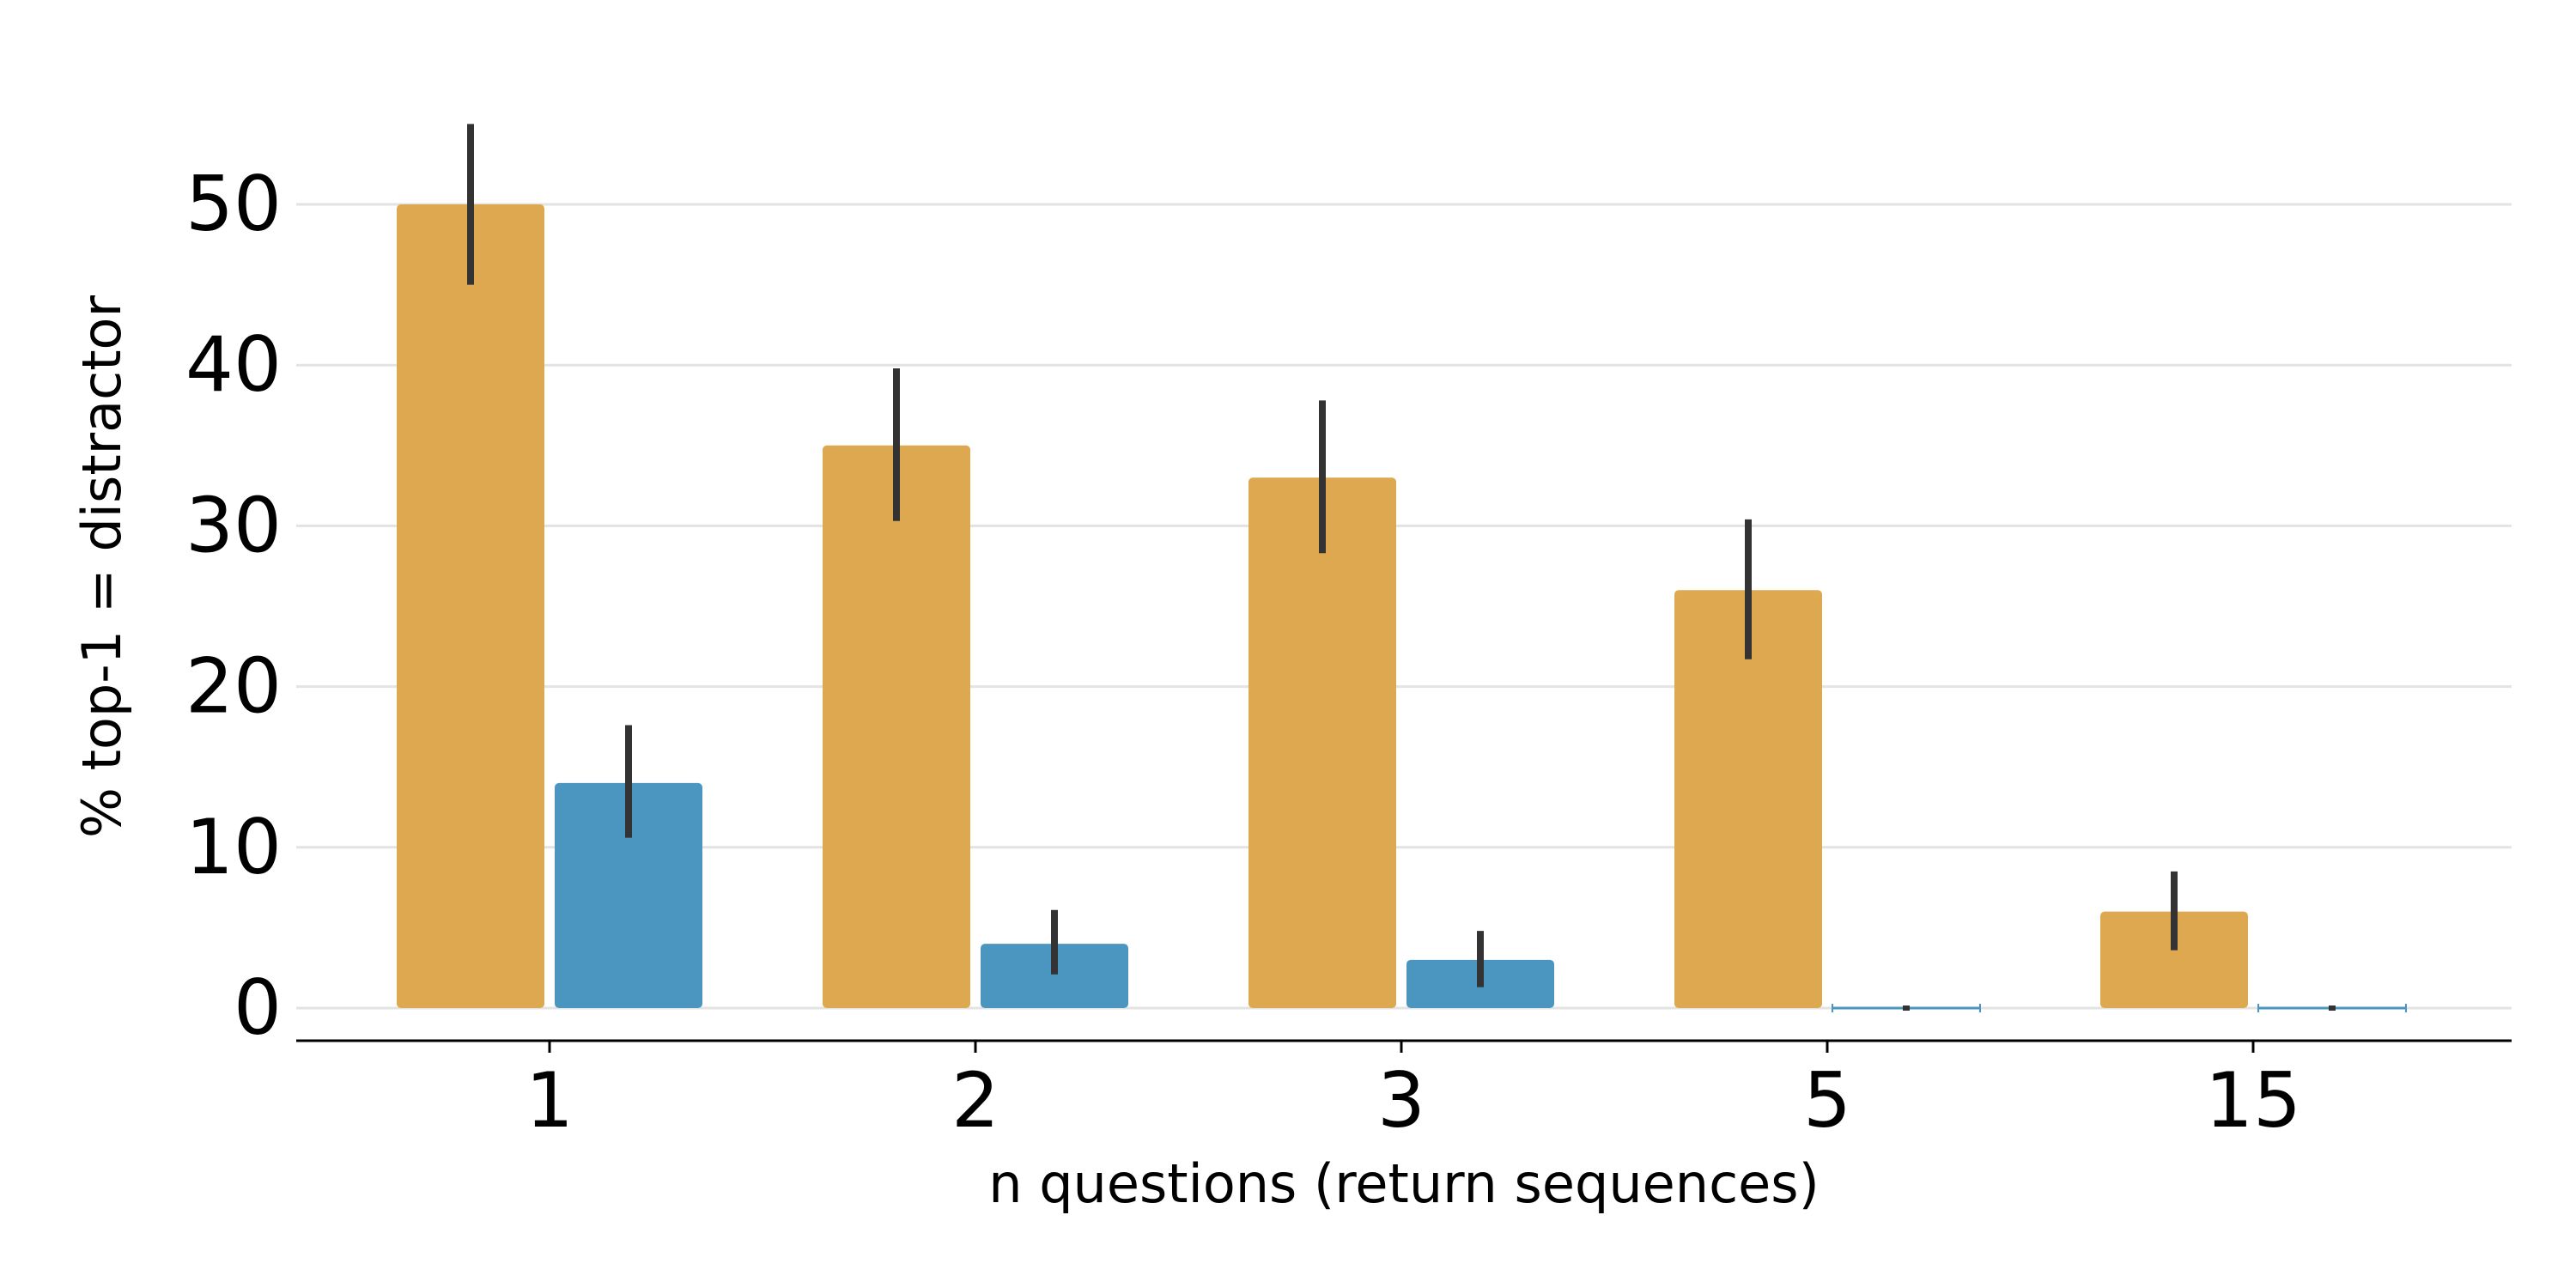  Describe the element at coordinates (975, 1100) in the screenshot. I see `x-tick-label-2: 2` at that location.